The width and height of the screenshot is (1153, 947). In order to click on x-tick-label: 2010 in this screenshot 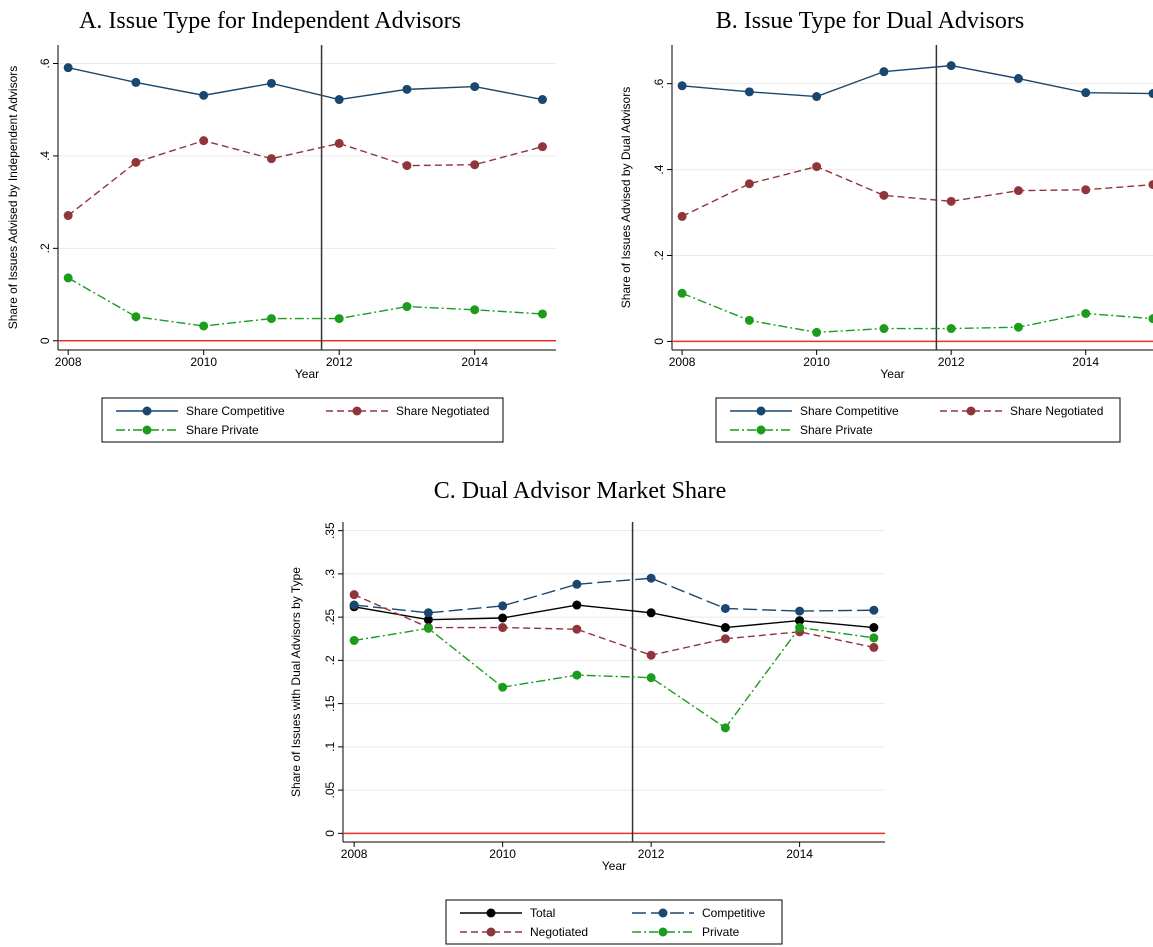, I will do `click(816, 362)`.